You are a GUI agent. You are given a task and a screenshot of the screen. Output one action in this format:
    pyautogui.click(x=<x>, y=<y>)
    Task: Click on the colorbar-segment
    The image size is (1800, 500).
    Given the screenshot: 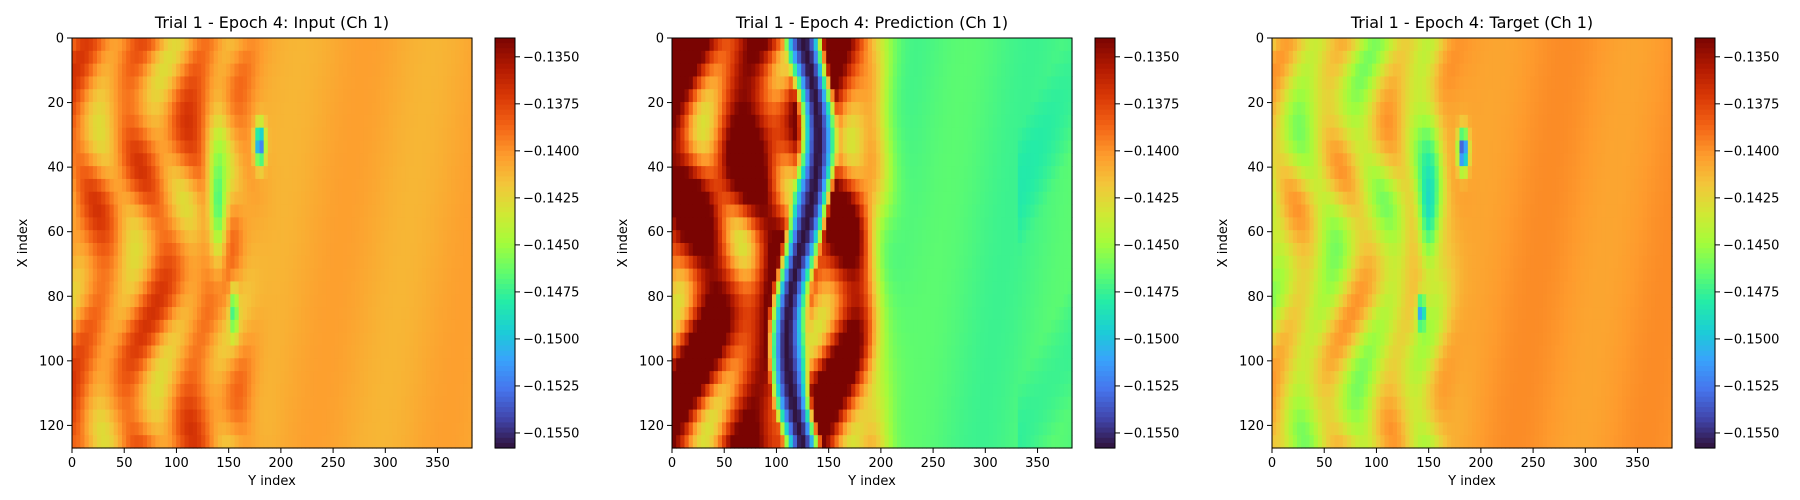 What is the action you would take?
    pyautogui.click(x=505, y=189)
    